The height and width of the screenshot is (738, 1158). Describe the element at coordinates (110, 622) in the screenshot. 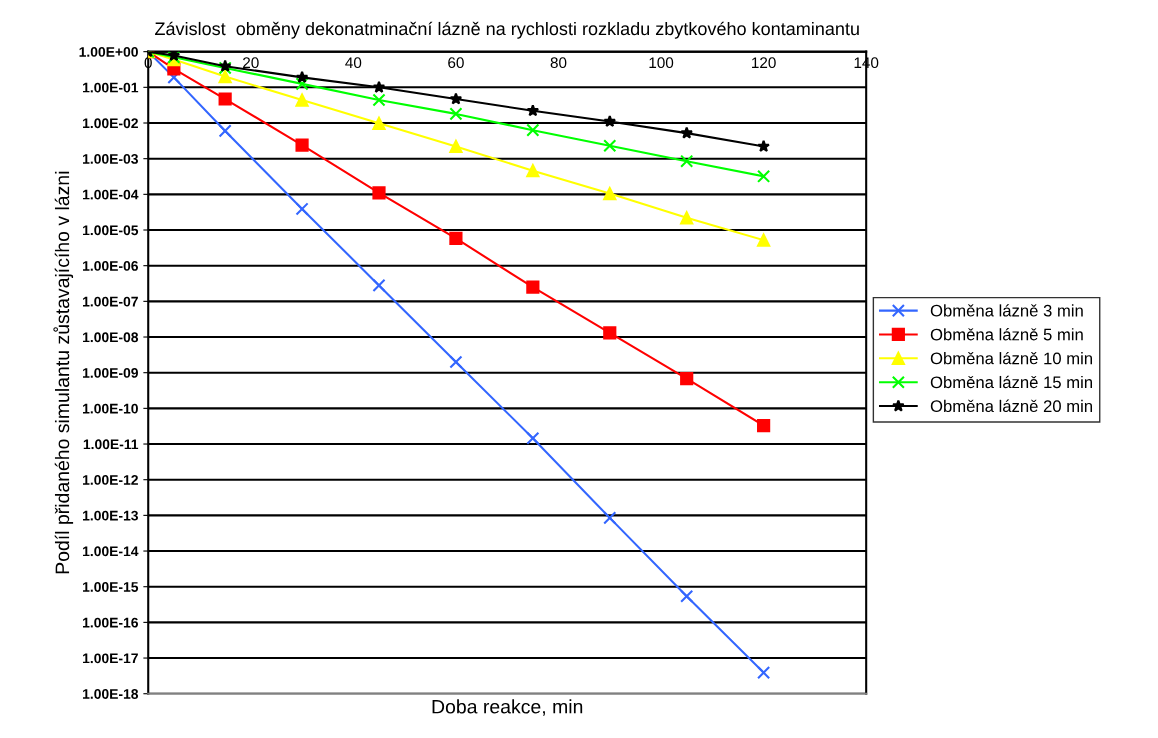

I see `y-tick-label: 1.00E-16` at that location.